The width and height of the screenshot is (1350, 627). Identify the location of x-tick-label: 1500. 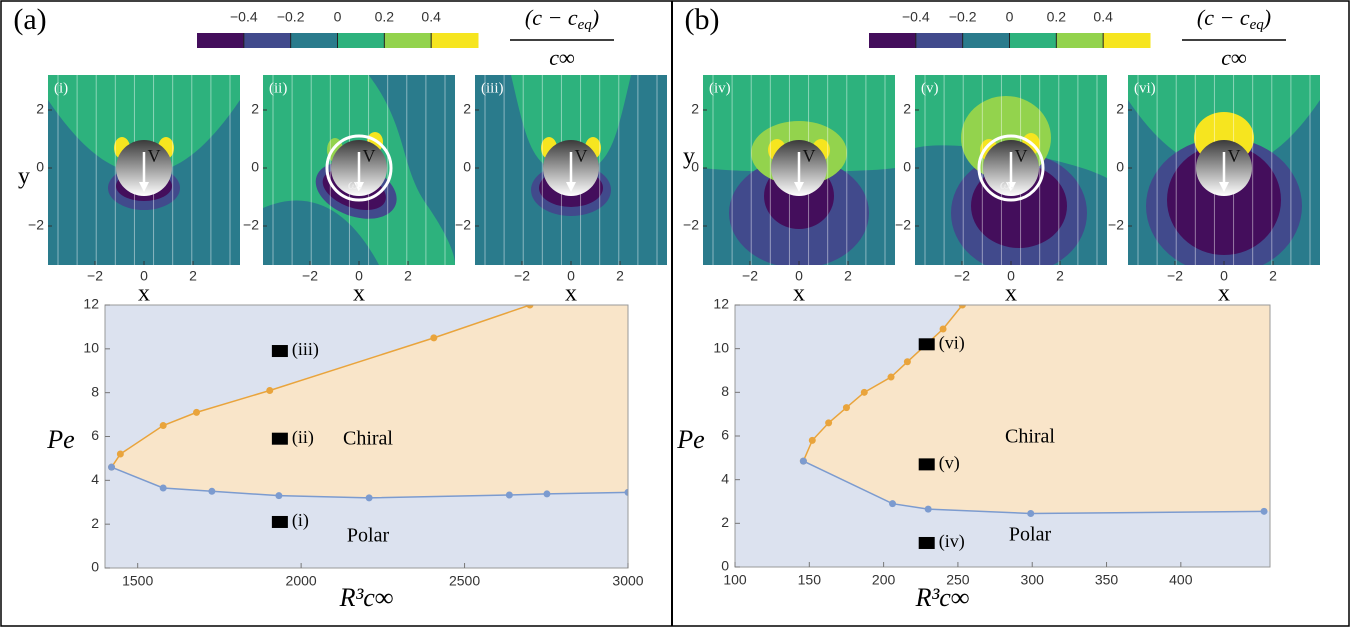
(137, 581).